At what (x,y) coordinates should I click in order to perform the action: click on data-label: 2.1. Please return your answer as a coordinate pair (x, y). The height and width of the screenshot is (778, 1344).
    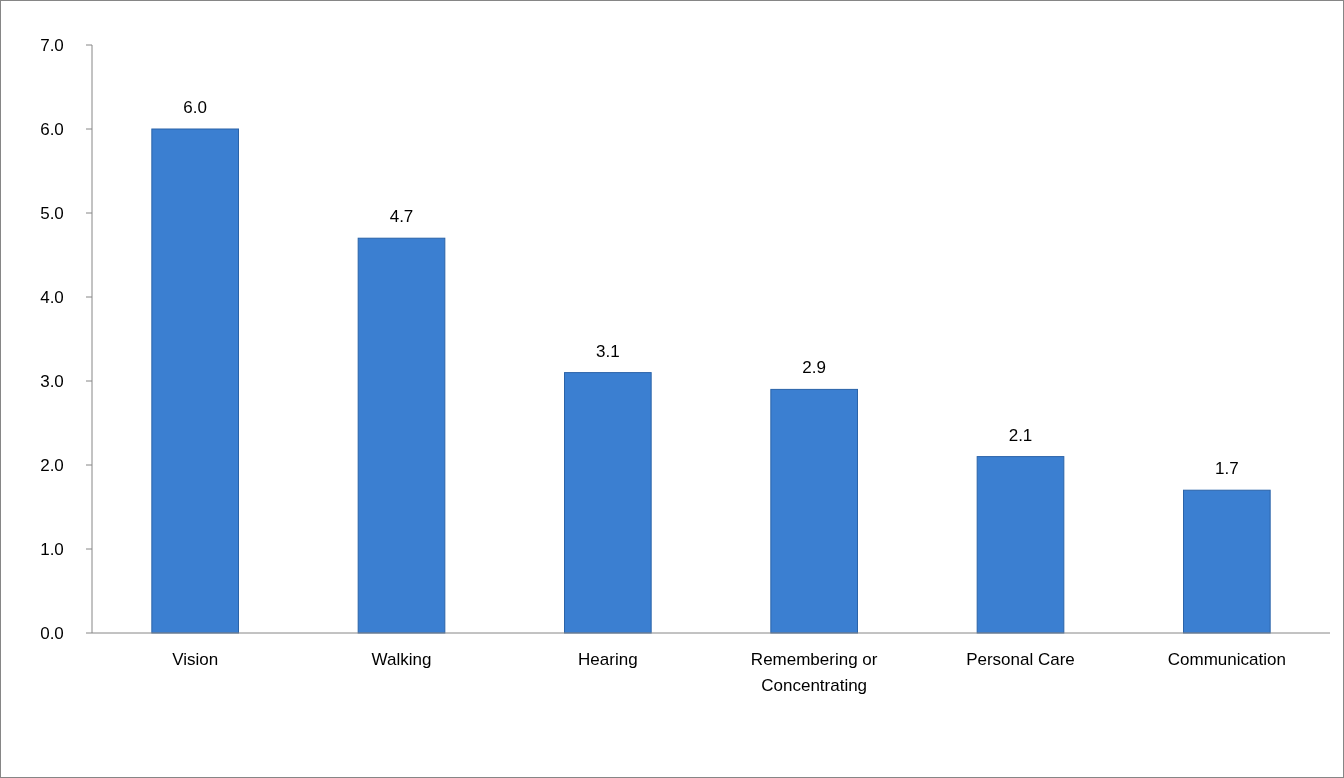
    Looking at the image, I should click on (1020, 435).